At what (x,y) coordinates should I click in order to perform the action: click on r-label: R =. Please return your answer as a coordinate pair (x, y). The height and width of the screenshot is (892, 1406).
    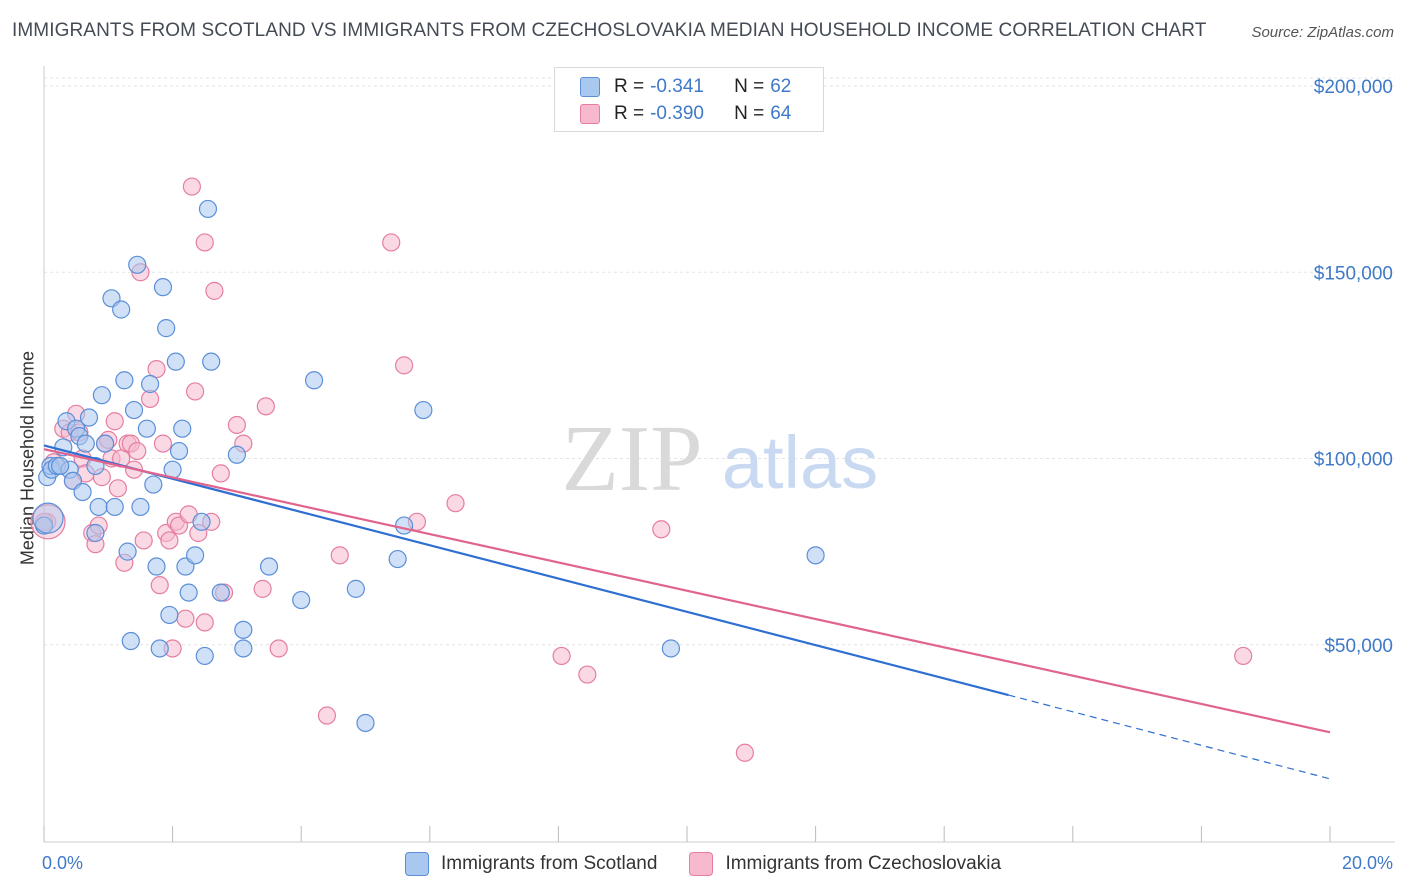
    Looking at the image, I should click on (629, 86).